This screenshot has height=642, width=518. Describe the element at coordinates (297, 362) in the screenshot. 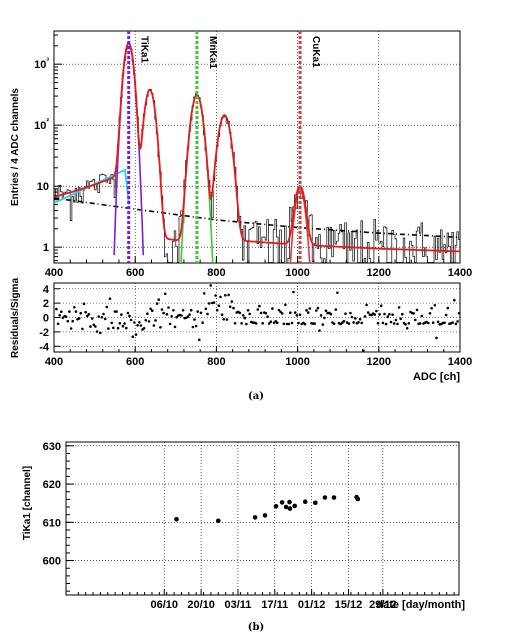

I see `x-tick-label: 1000` at that location.